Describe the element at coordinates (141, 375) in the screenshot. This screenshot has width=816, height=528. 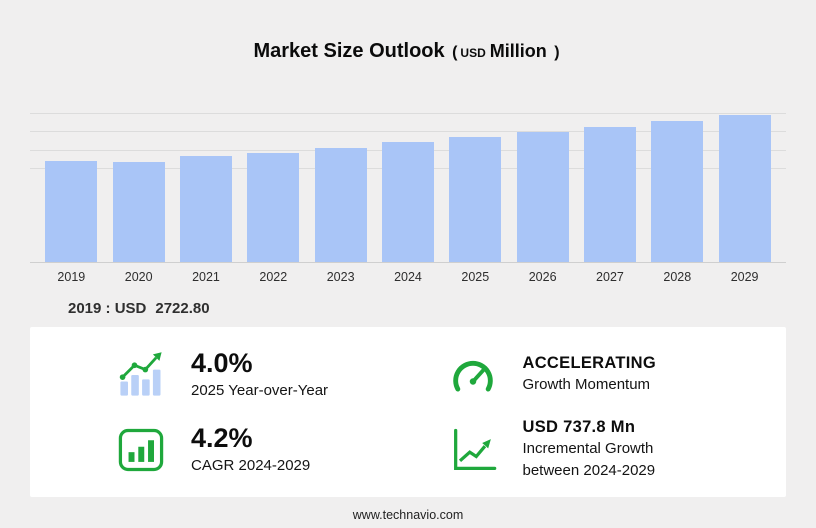
I see `yoy-bars-icon` at that location.